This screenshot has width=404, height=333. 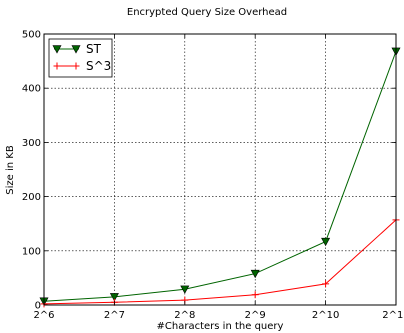 I want to click on legend-label-s3: S^3, so click(x=98, y=66).